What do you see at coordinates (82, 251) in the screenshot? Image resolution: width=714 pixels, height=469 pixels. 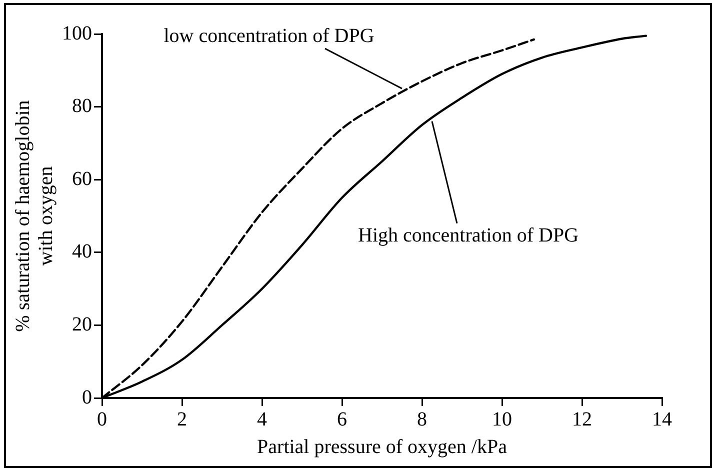 I see `y-tick-label: 40` at bounding box center [82, 251].